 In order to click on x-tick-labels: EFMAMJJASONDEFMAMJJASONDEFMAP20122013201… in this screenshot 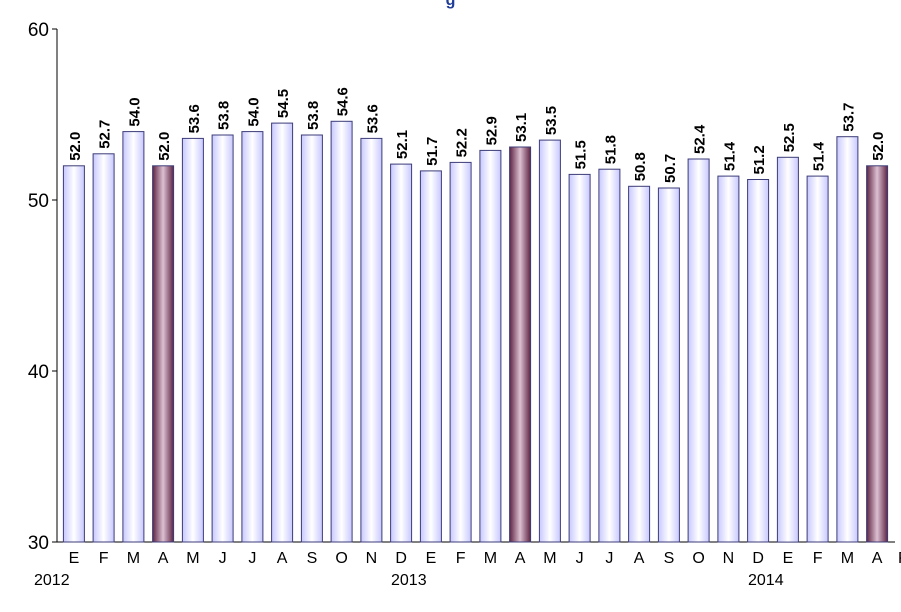, I will do `click(467, 569)`.